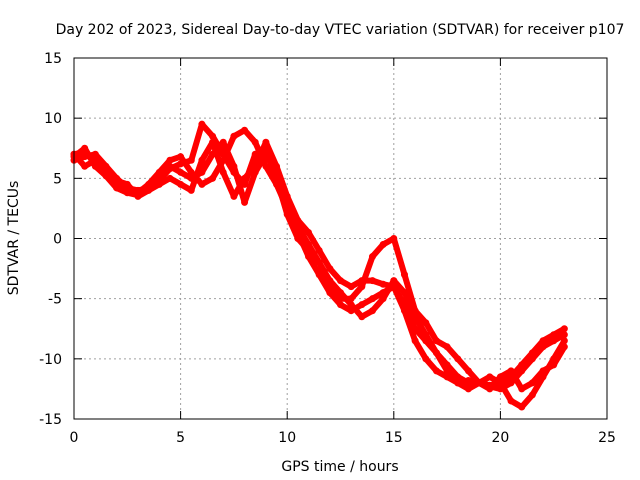 The image size is (640, 480). What do you see at coordinates (53, 119) in the screenshot?
I see `y-tick-label: 10` at bounding box center [53, 119].